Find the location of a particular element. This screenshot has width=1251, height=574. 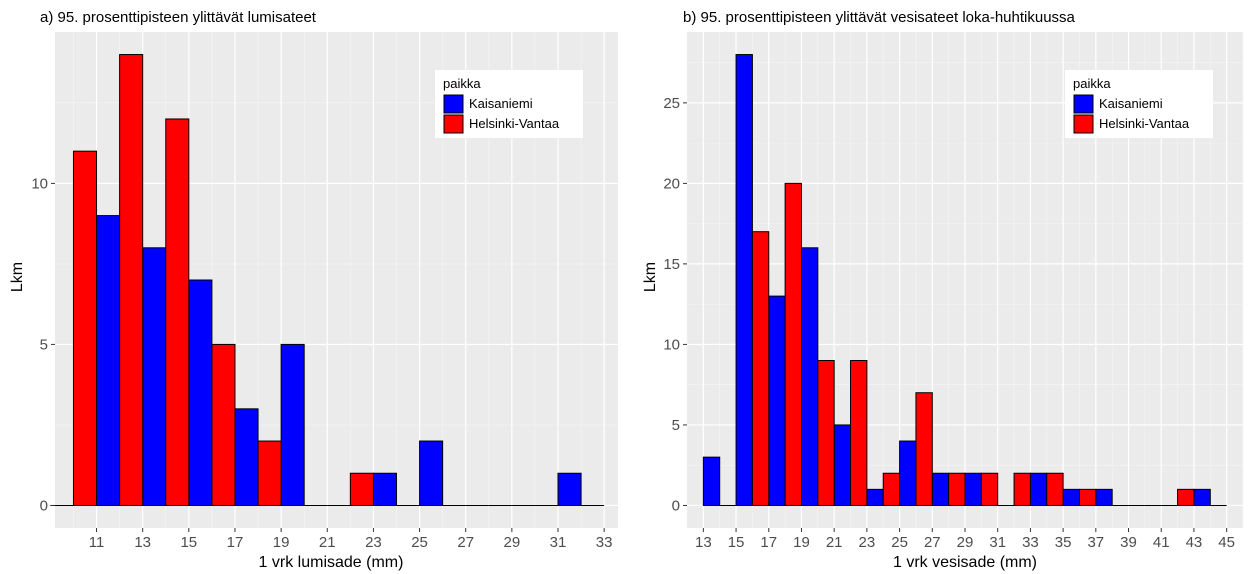

panel-b-x-tick-label: 25 is located at coordinates (899, 542).